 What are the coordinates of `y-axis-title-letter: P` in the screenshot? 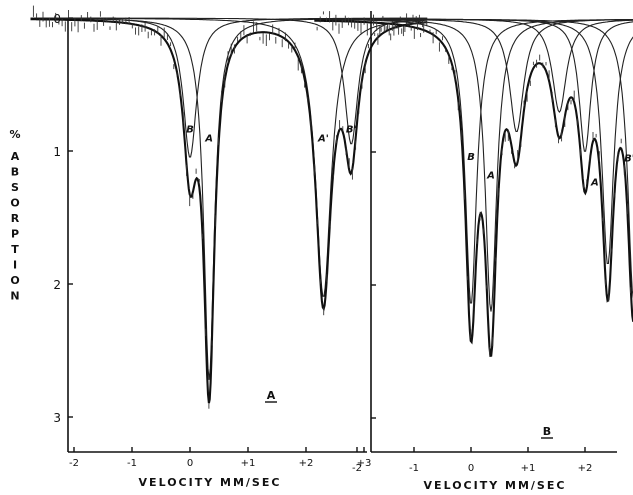 It's located at (15, 234).